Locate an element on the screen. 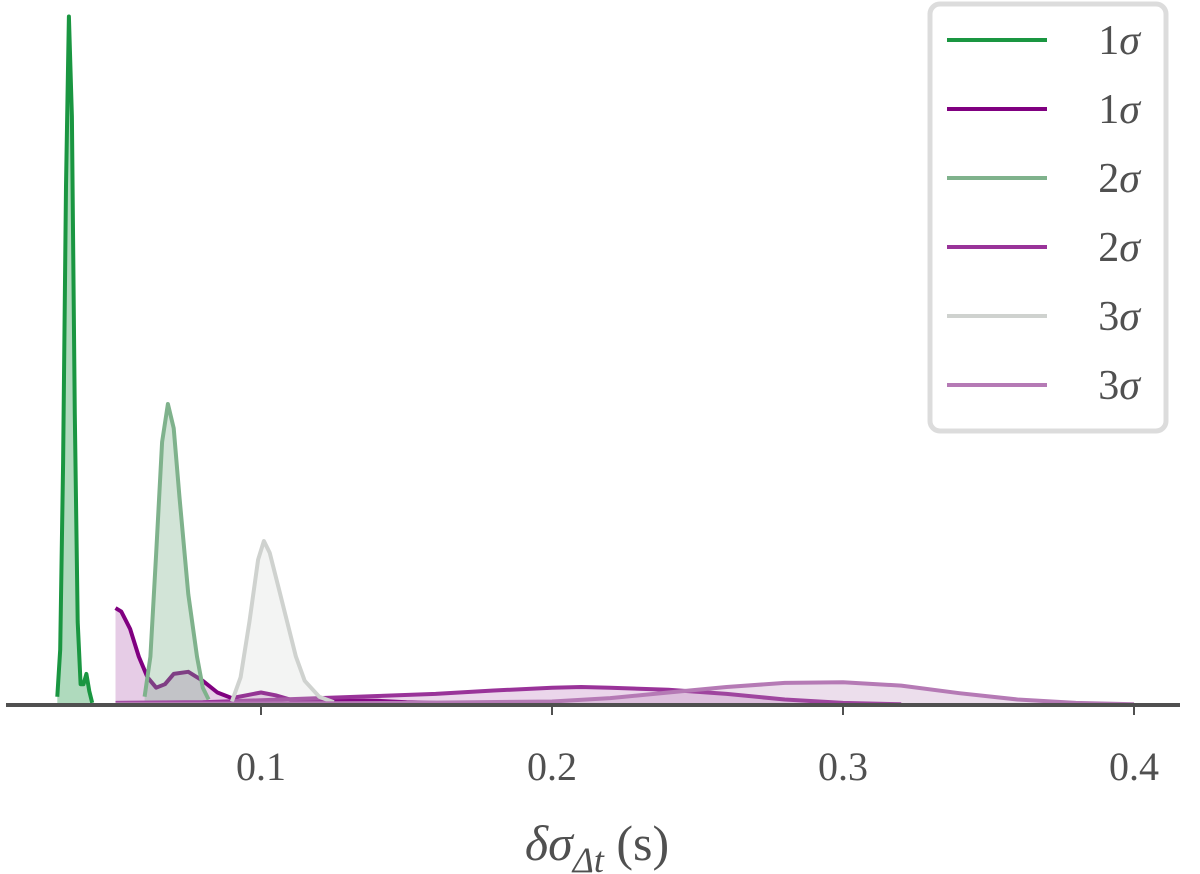 The image size is (1200, 874). x-tick-label: 0.4 is located at coordinates (1134, 766).